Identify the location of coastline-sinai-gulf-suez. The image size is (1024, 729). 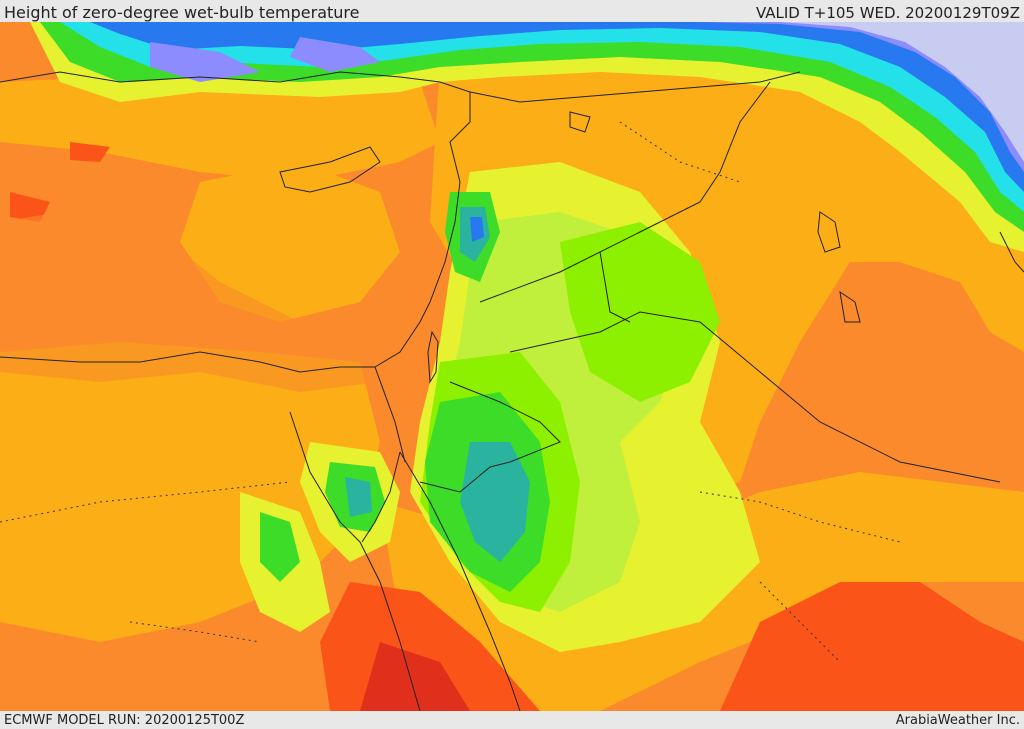
(325, 477).